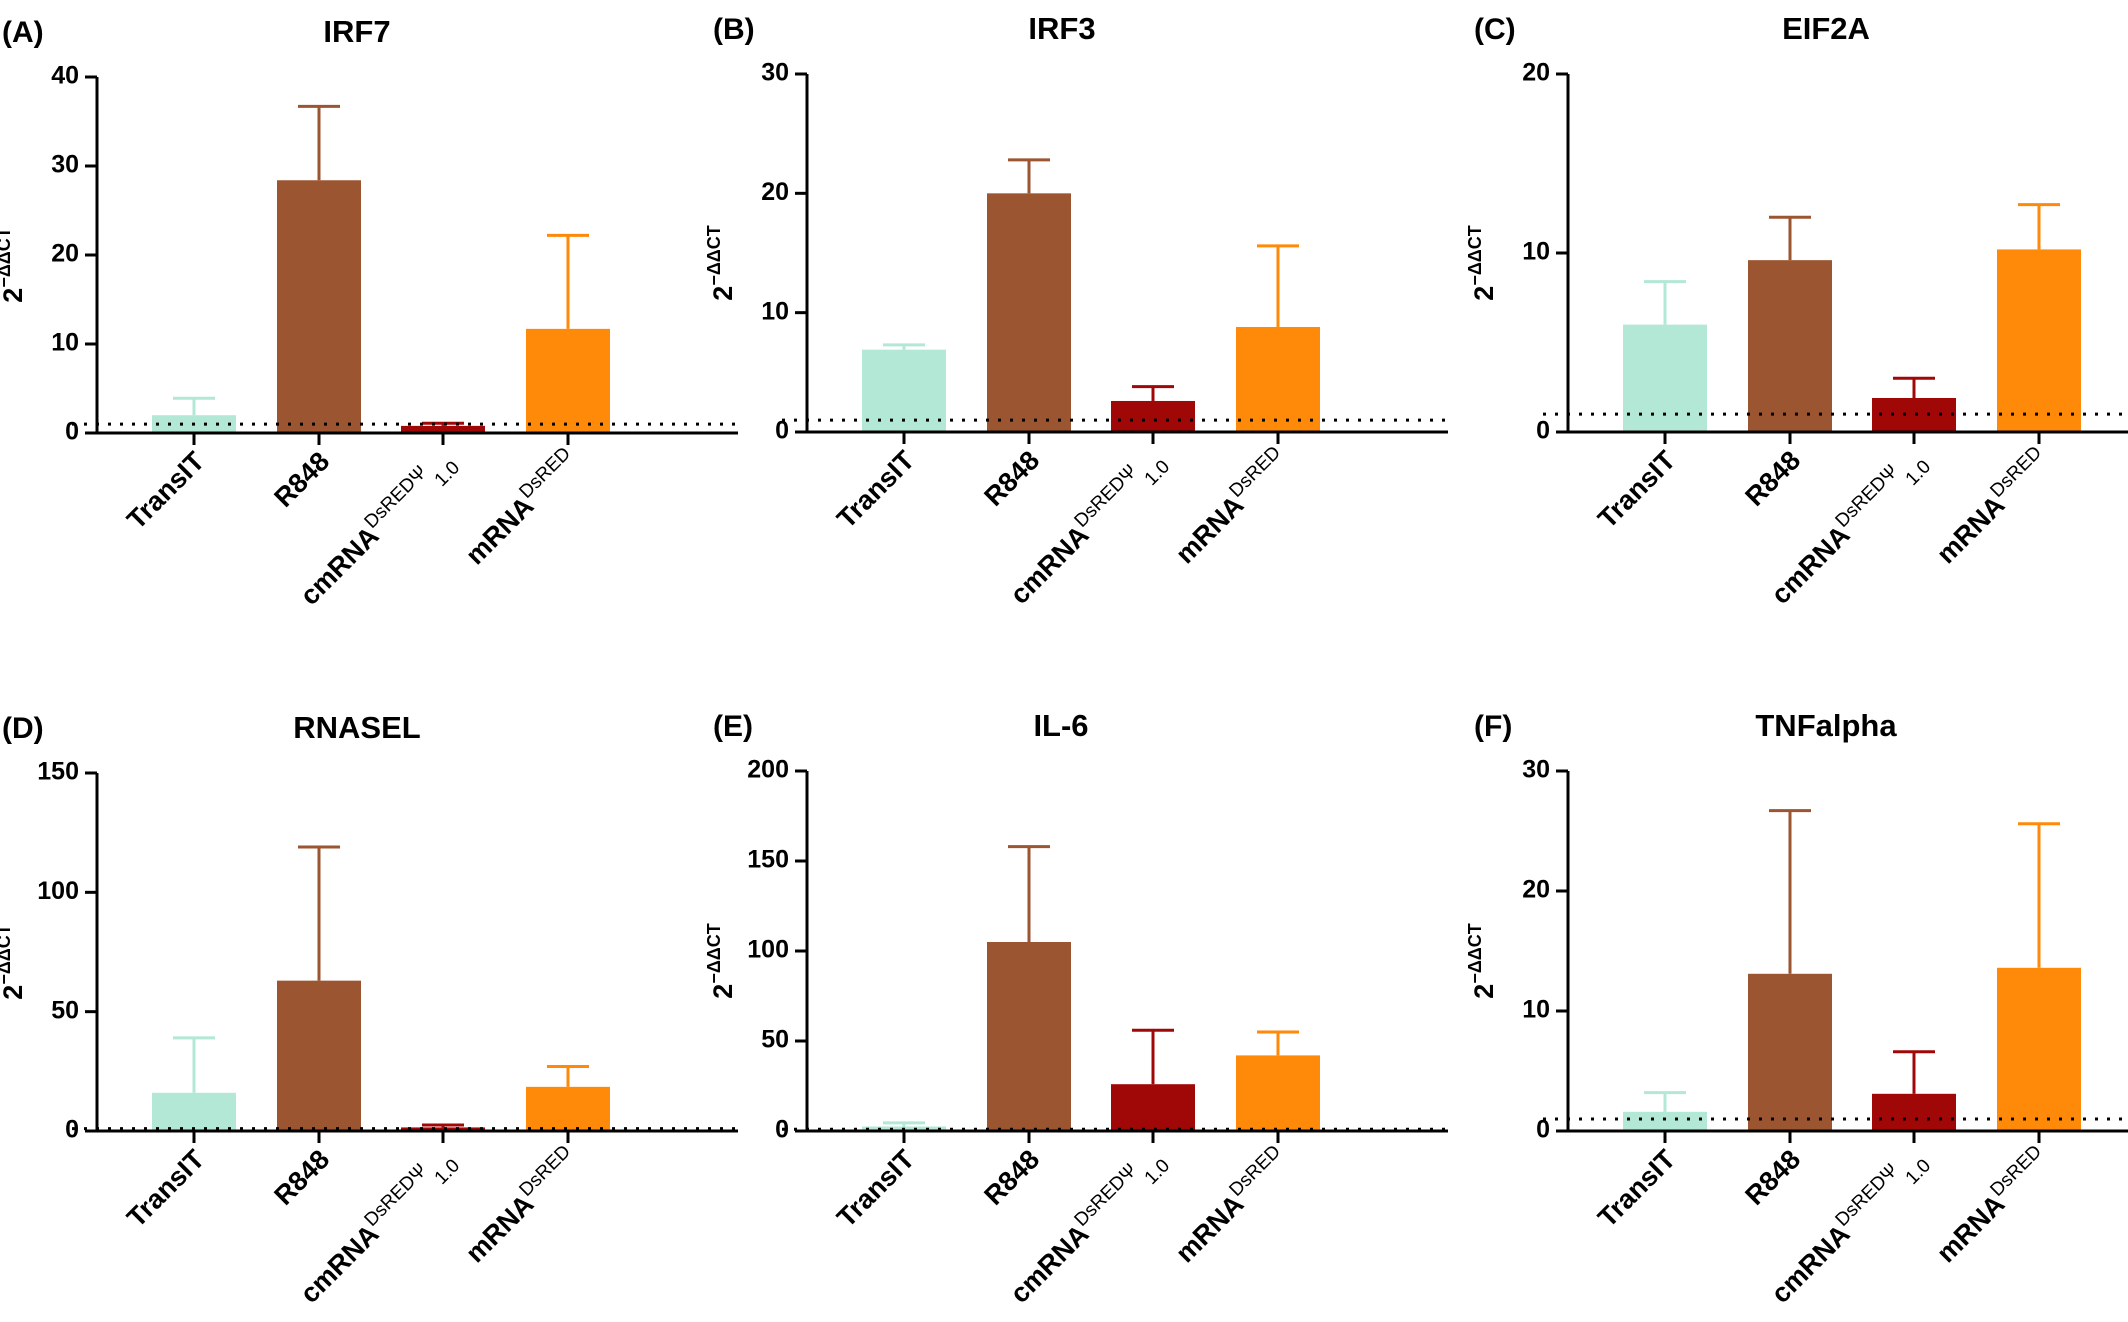  I want to click on panel-title: IRF7, so click(356, 31).